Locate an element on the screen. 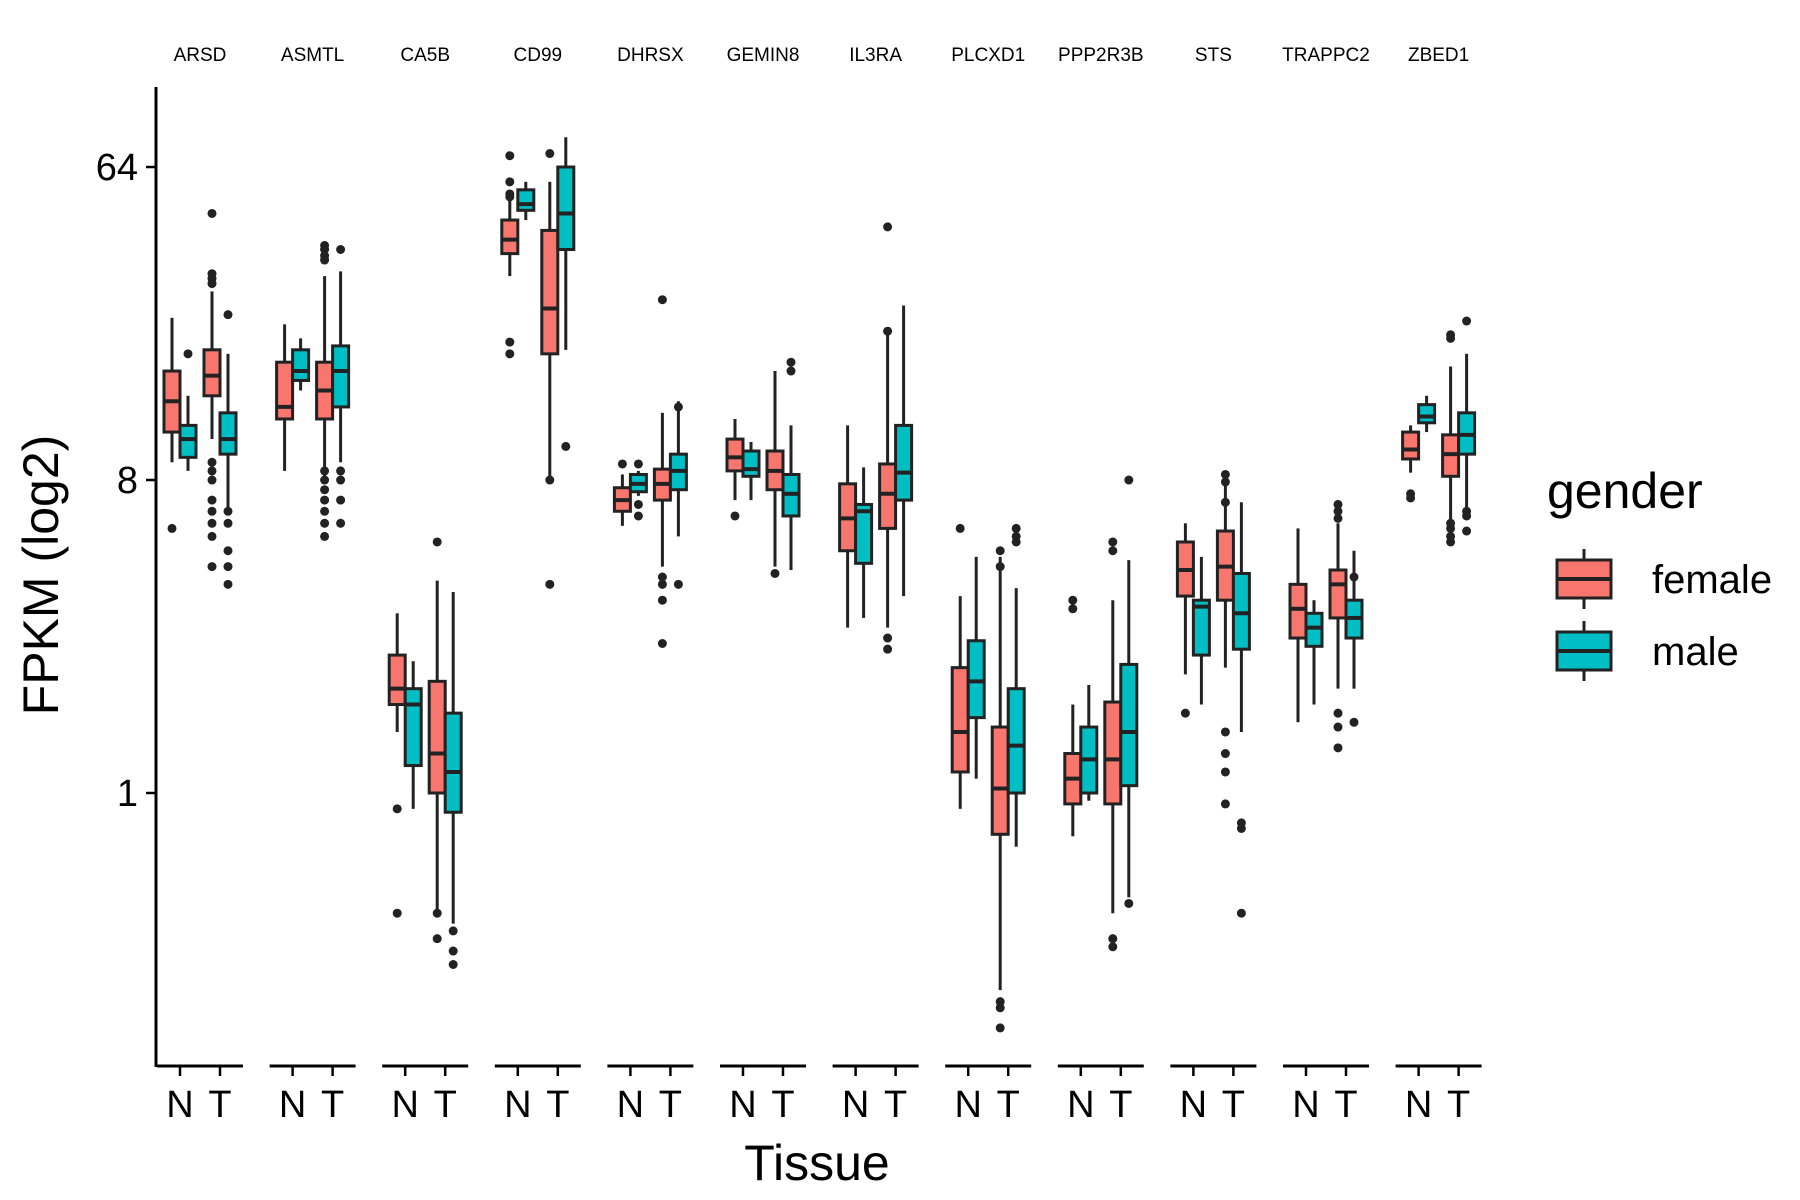 This screenshot has width=1800, height=1200. box-PPP2R3B-T-male is located at coordinates (1129, 691).